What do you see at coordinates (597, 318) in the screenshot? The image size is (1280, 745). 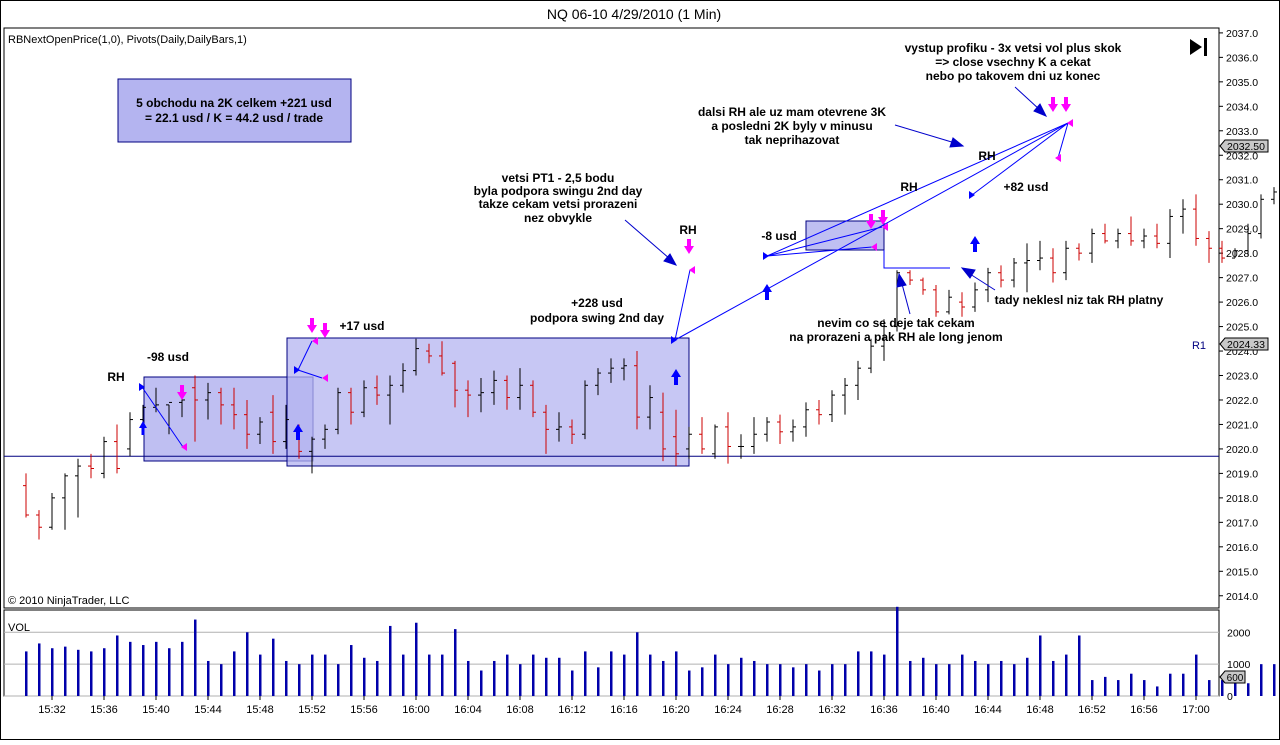 I see `trade-result-note: podpora swing 2nd day` at bounding box center [597, 318].